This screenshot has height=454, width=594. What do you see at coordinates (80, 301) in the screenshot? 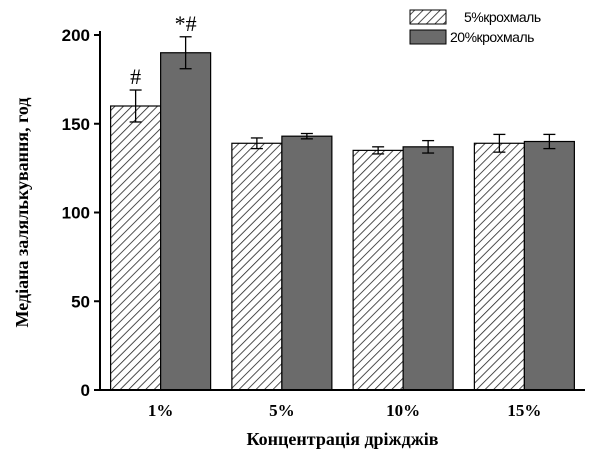
I see `y-tick-label-1: 50` at bounding box center [80, 301].